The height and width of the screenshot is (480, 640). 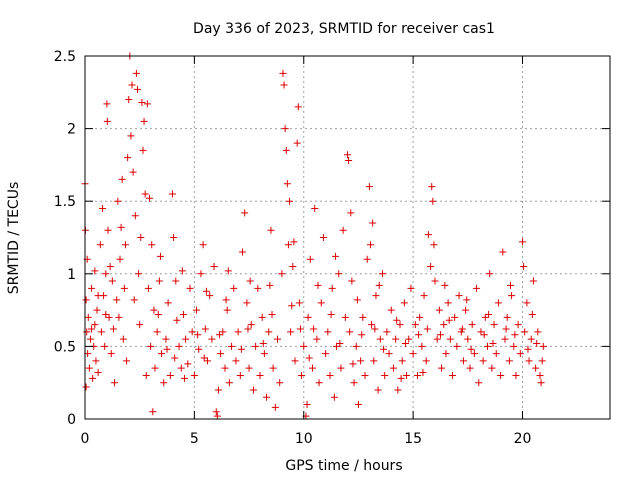 I want to click on x-axis-label: GPS time / hours, so click(x=343, y=466).